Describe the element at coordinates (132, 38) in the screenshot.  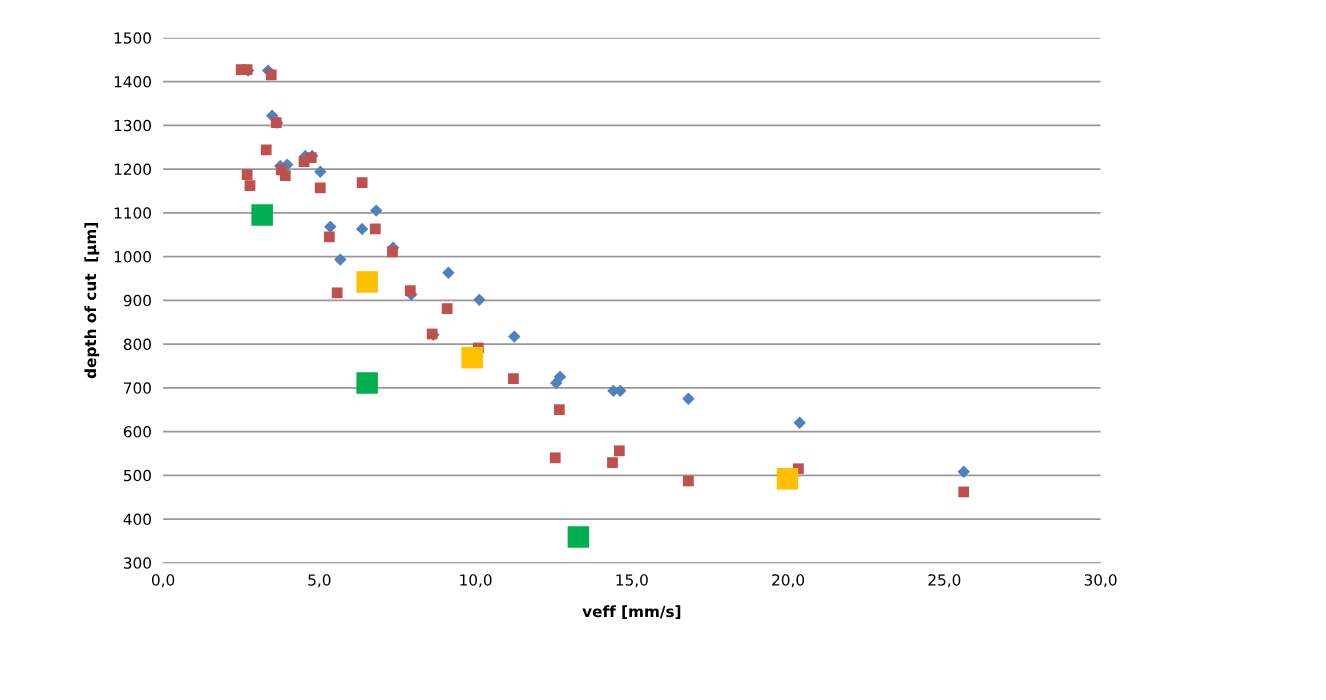
I see `y-tick-label: 1500` at that location.